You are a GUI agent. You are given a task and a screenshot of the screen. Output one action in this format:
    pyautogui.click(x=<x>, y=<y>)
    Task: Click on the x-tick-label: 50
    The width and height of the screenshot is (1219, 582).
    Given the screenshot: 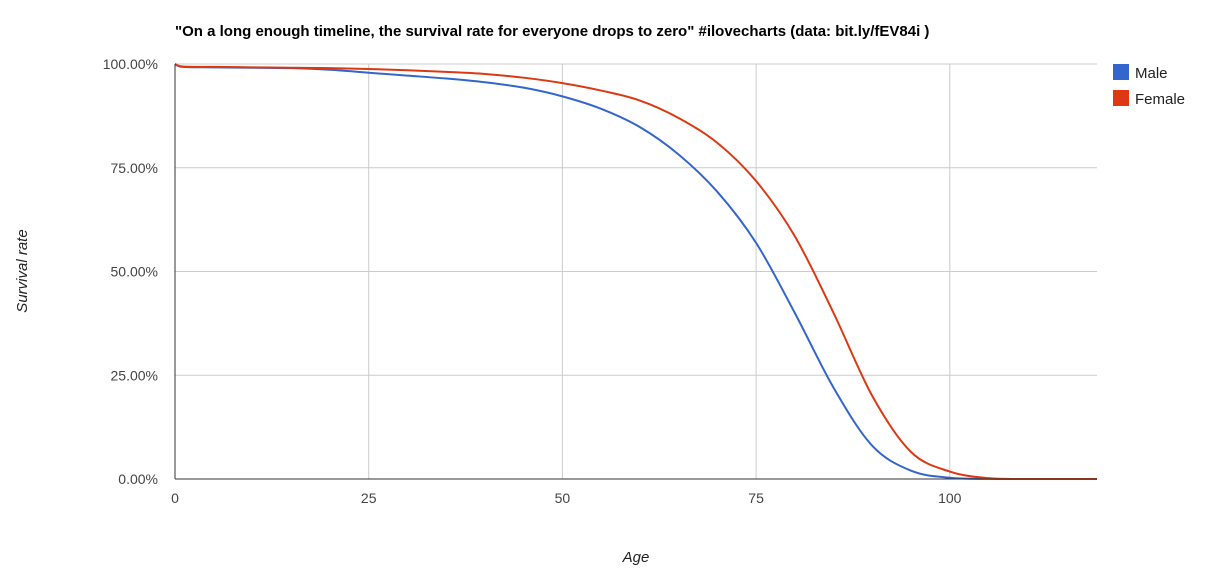 What is the action you would take?
    pyautogui.click(x=563, y=498)
    